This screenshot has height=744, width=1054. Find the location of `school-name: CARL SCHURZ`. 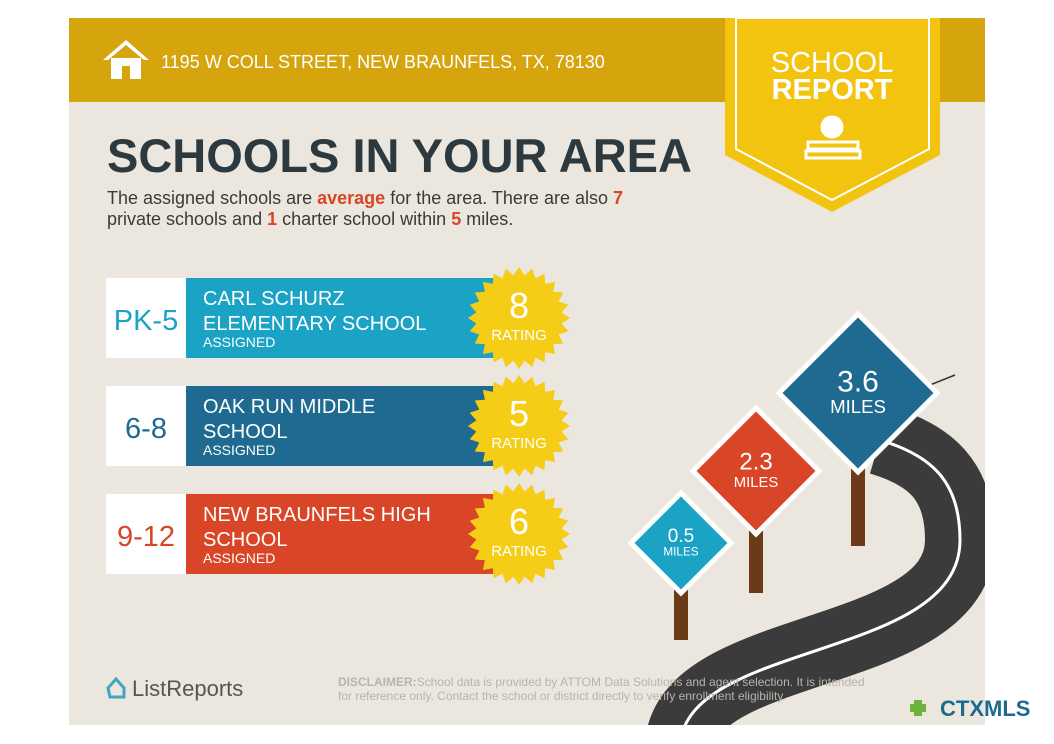

school-name: CARL SCHURZ is located at coordinates (274, 299).